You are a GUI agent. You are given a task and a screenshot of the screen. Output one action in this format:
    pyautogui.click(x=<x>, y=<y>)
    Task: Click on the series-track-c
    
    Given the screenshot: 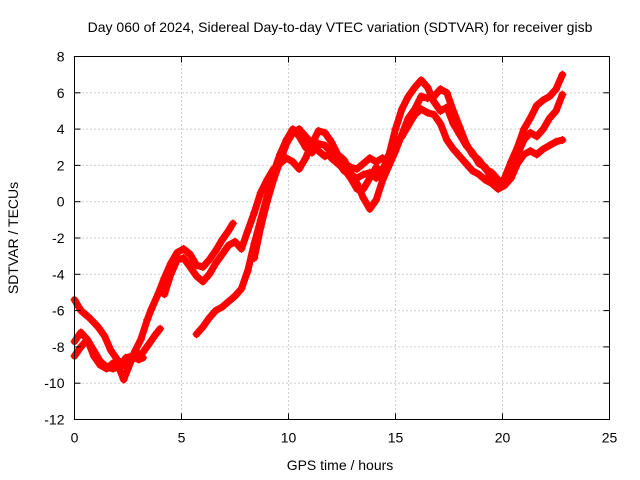 What is the action you would take?
    pyautogui.click(x=153, y=301)
    